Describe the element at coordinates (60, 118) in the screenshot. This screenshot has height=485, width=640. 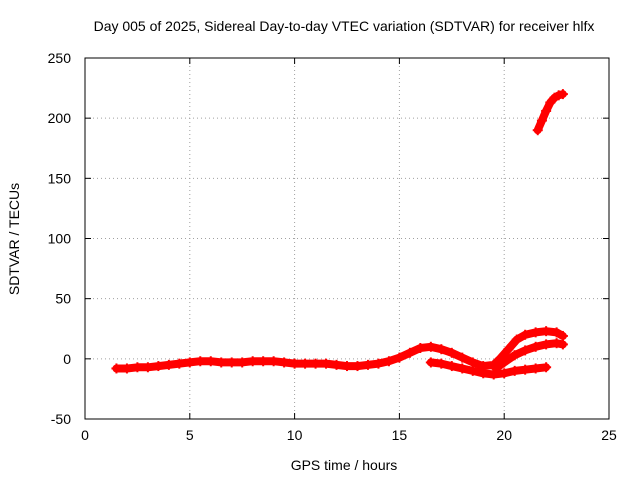
I see `y-tick-label: 200` at that location.